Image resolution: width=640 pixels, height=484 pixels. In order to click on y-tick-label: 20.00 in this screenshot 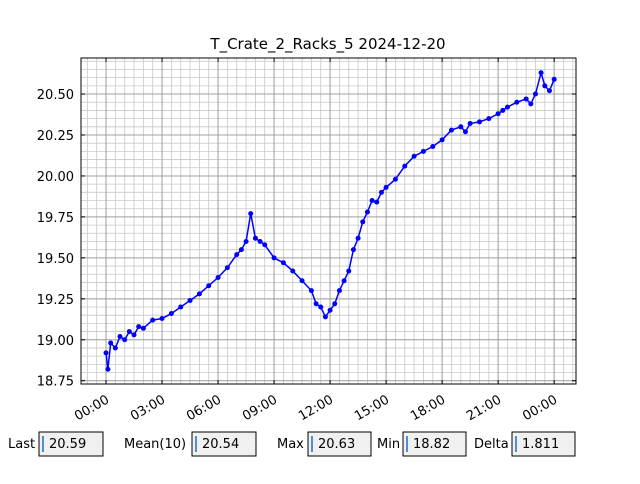, I will do `click(55, 177)`.